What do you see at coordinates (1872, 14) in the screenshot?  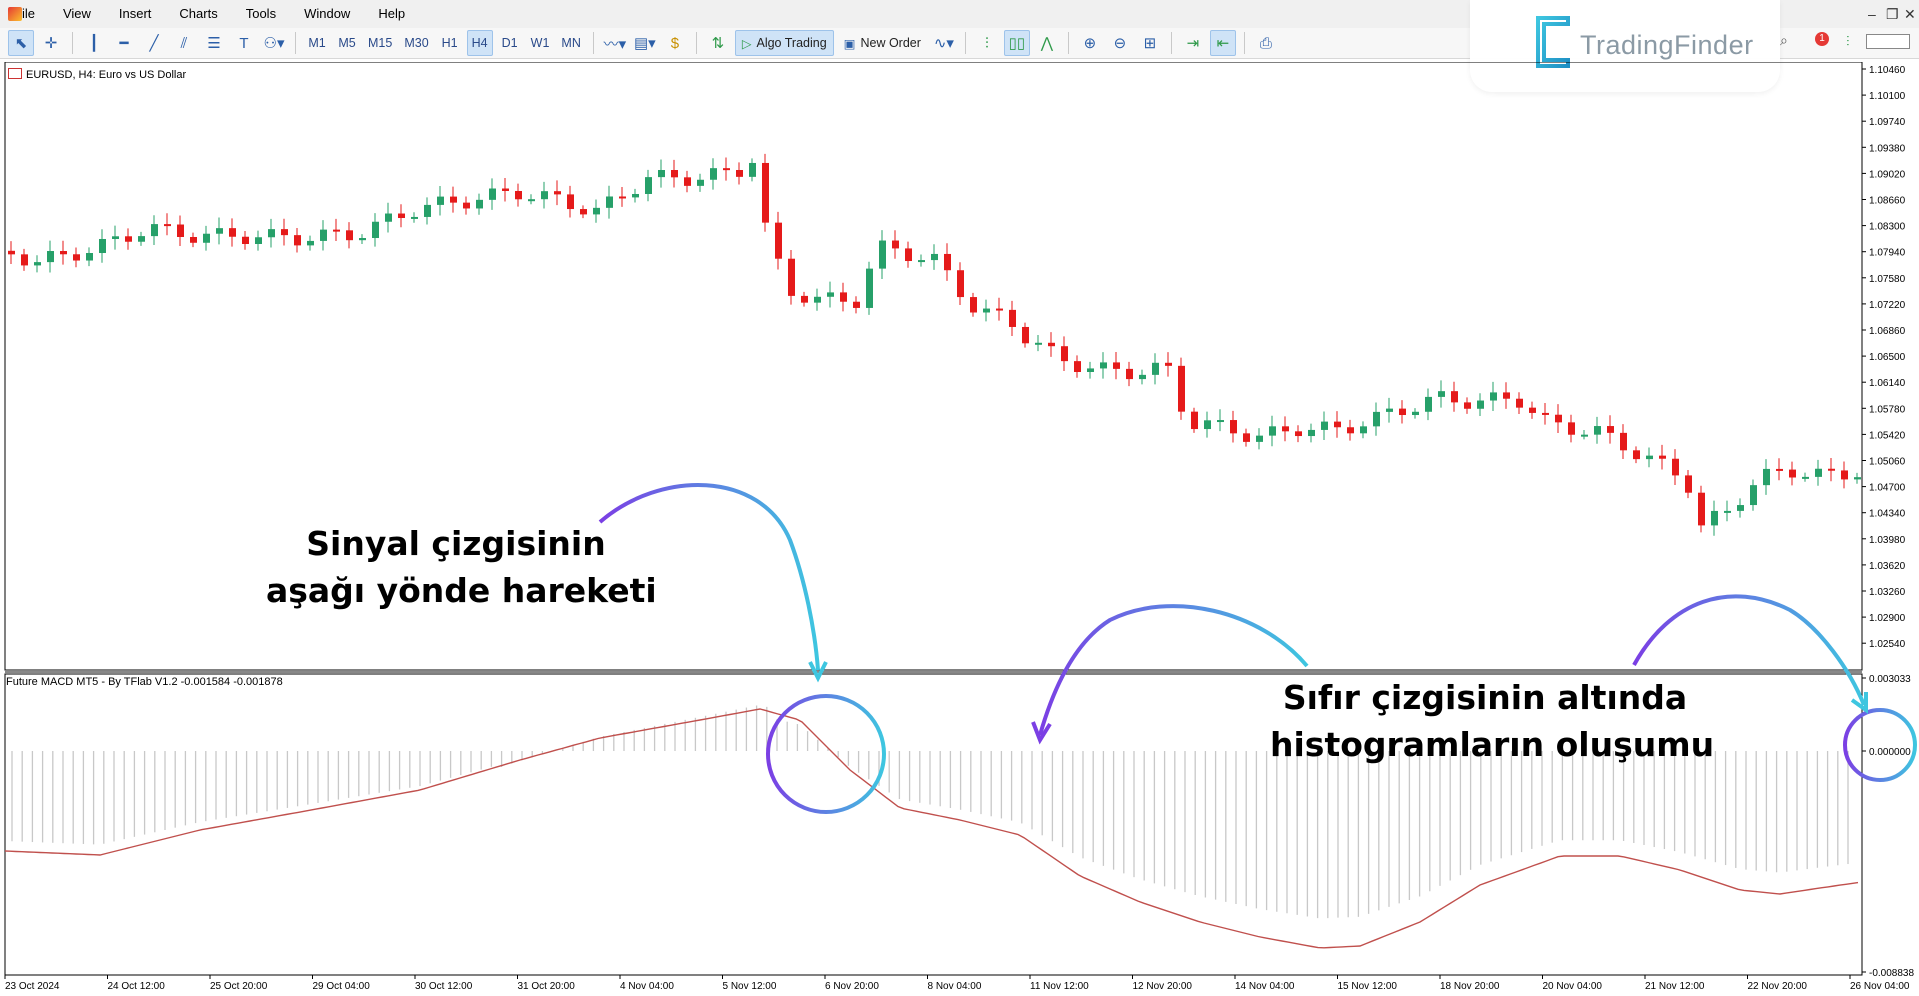 I see `minimize-icon: –` at bounding box center [1872, 14].